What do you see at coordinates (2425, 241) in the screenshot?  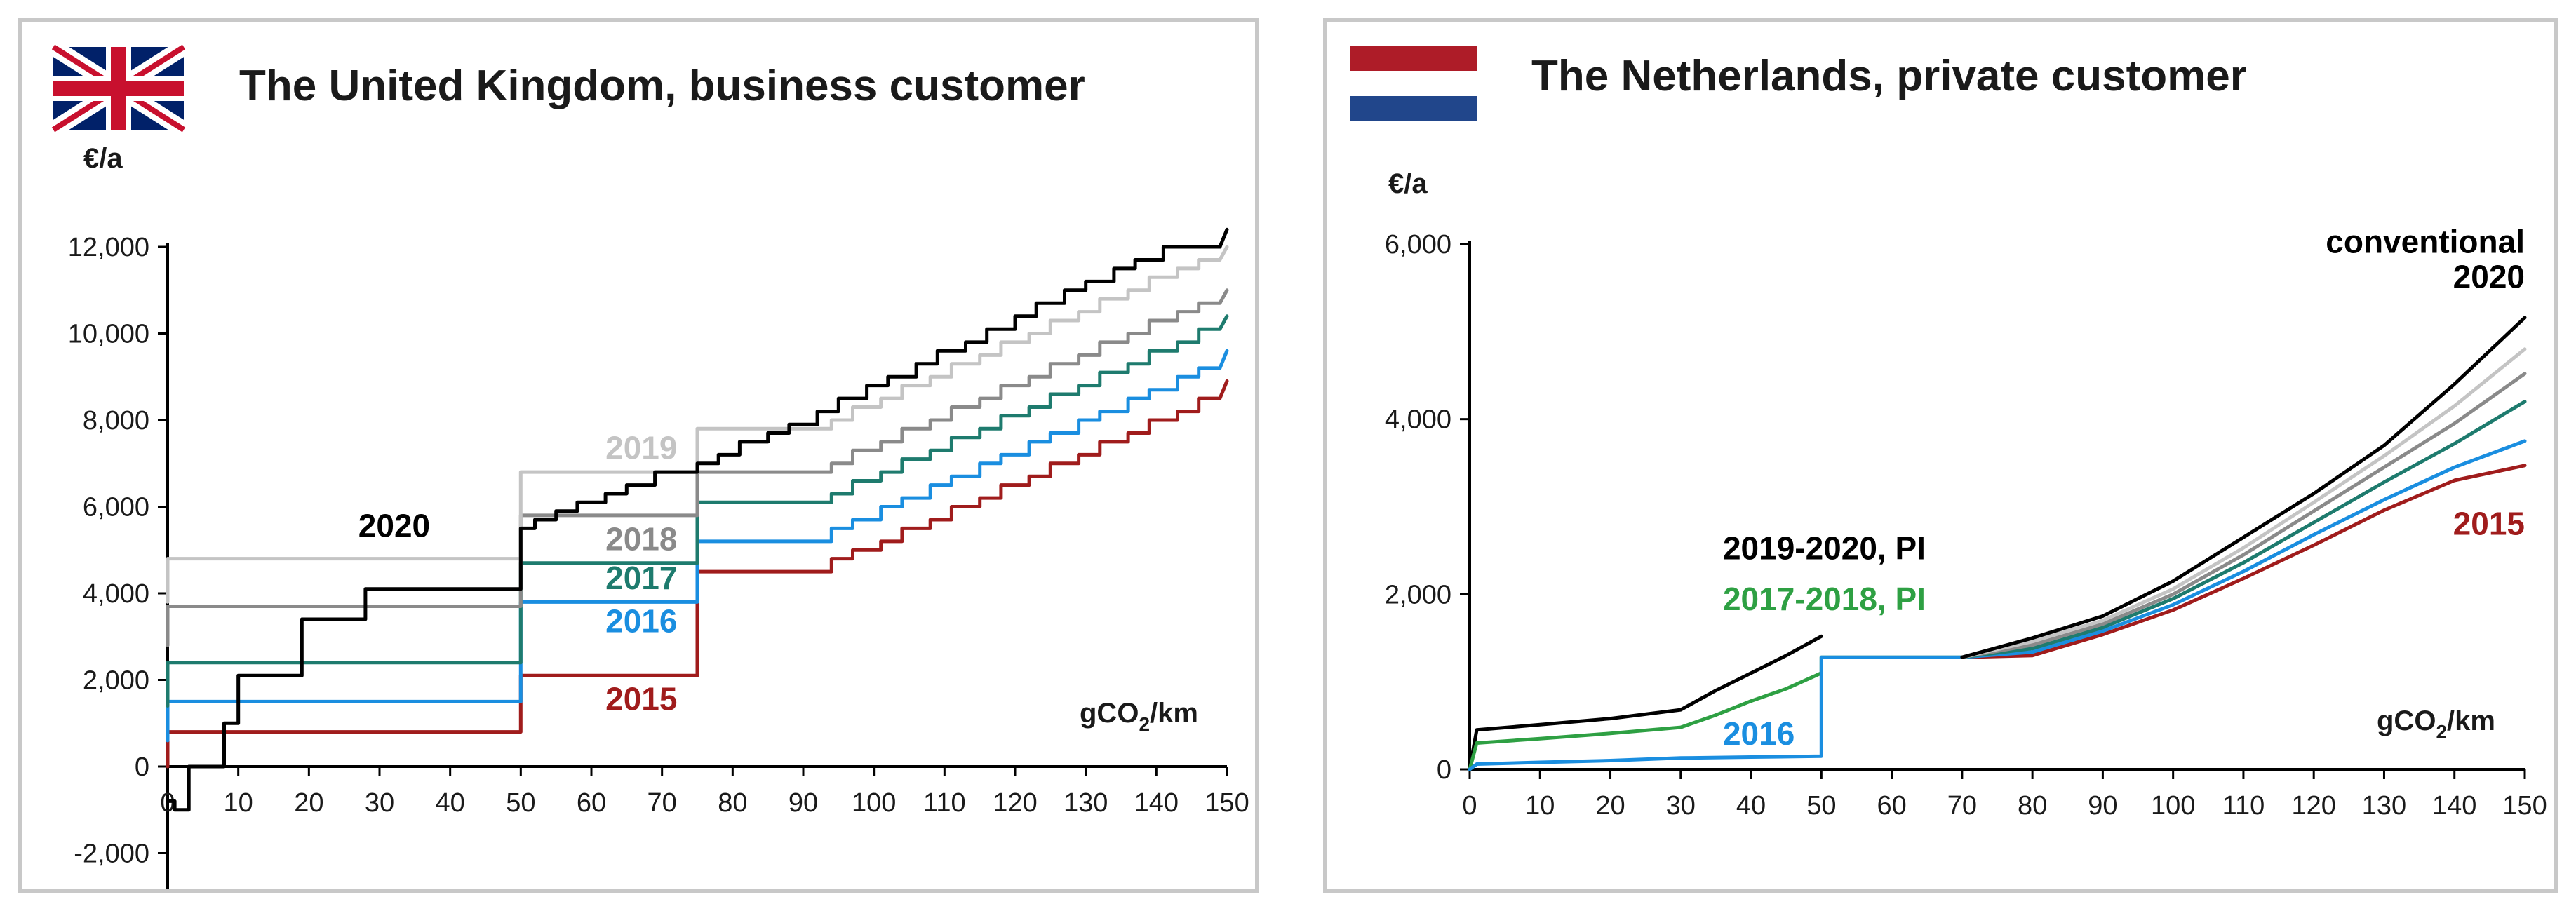 I see `nl-series-label: conventional` at bounding box center [2425, 241].